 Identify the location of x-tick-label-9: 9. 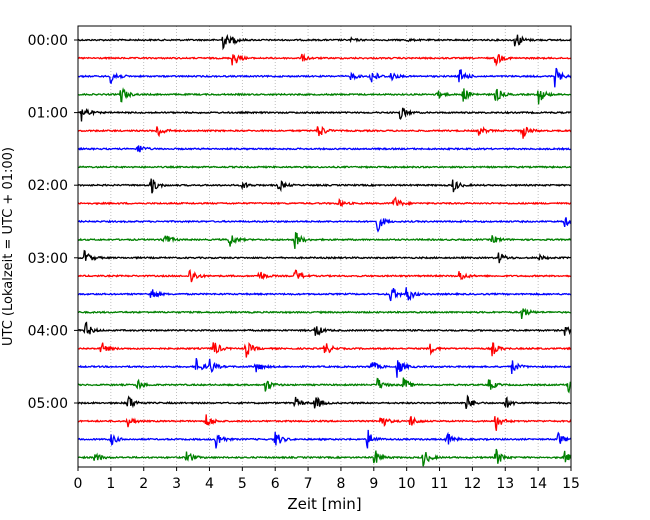
(373, 484).